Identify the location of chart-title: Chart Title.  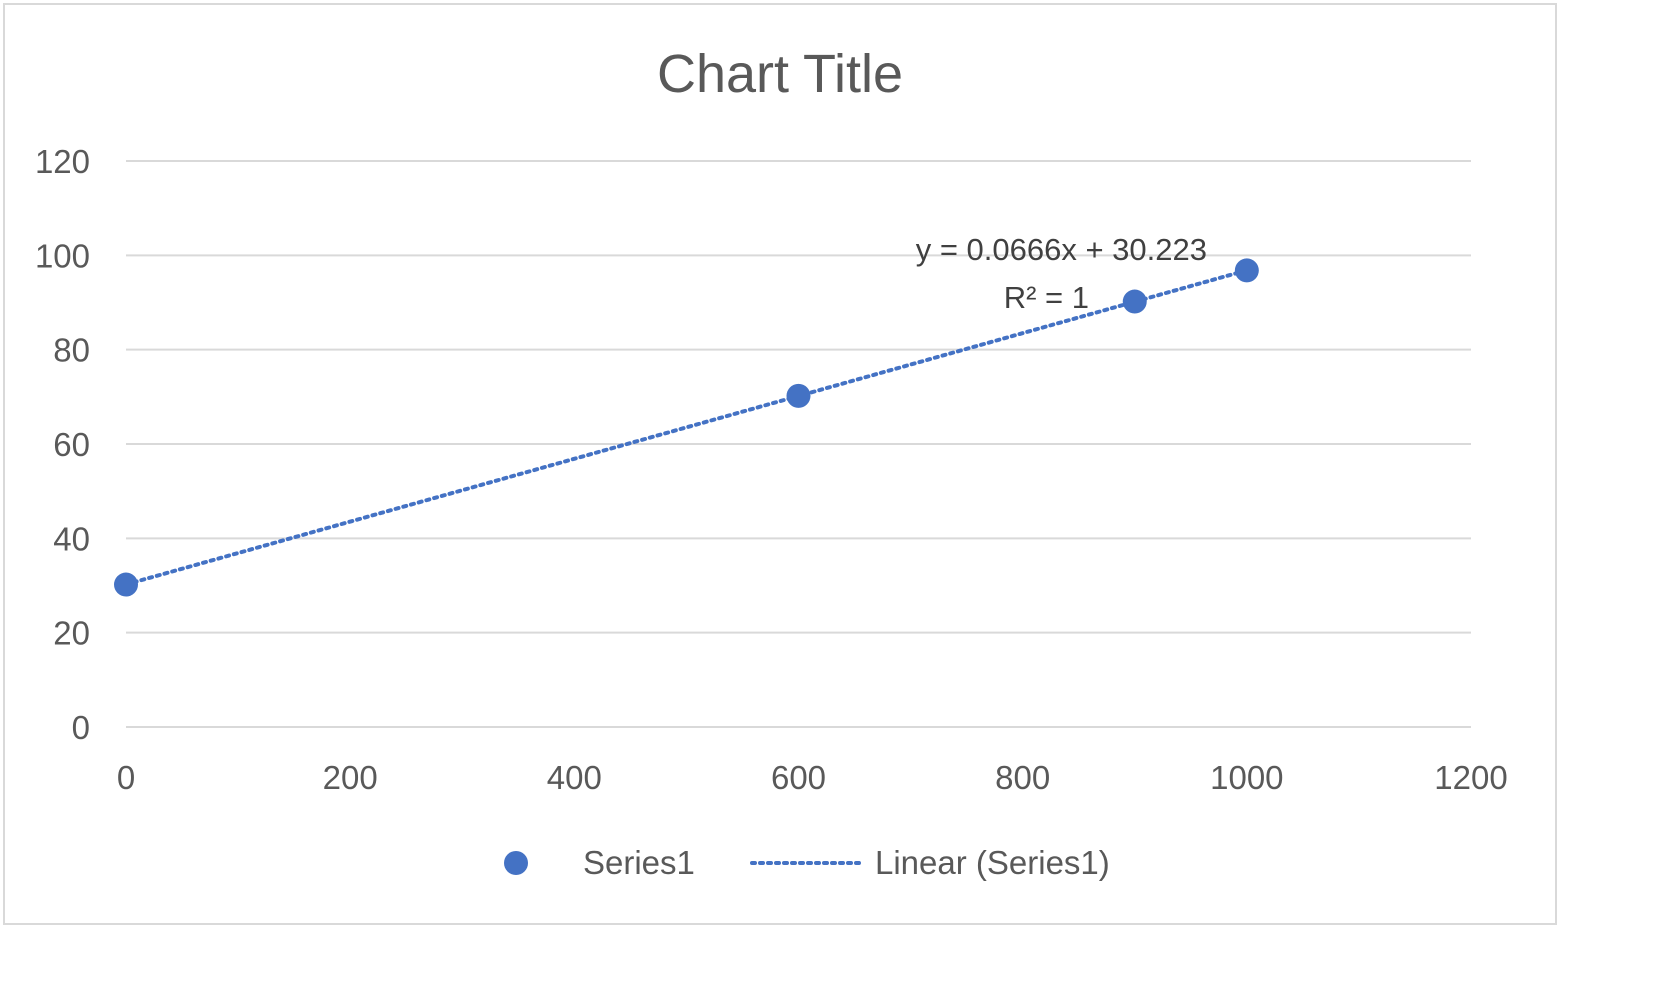
(780, 74).